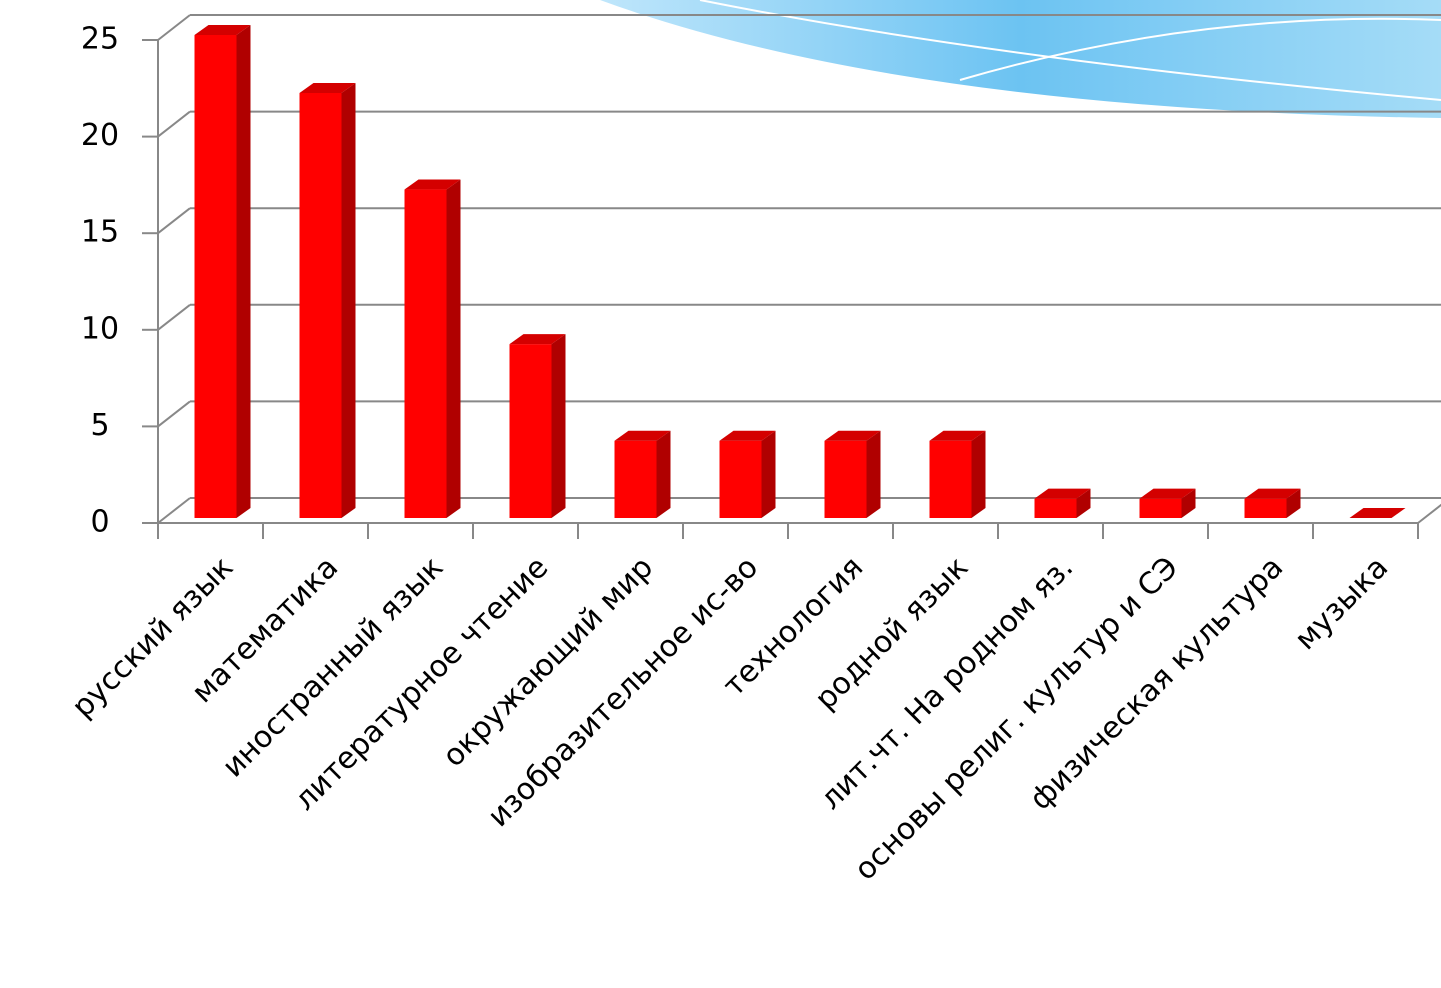 Image resolution: width=1441 pixels, height=988 pixels. Describe the element at coordinates (1341, 603) in the screenshot. I see `x-tick-label: музыка` at that location.